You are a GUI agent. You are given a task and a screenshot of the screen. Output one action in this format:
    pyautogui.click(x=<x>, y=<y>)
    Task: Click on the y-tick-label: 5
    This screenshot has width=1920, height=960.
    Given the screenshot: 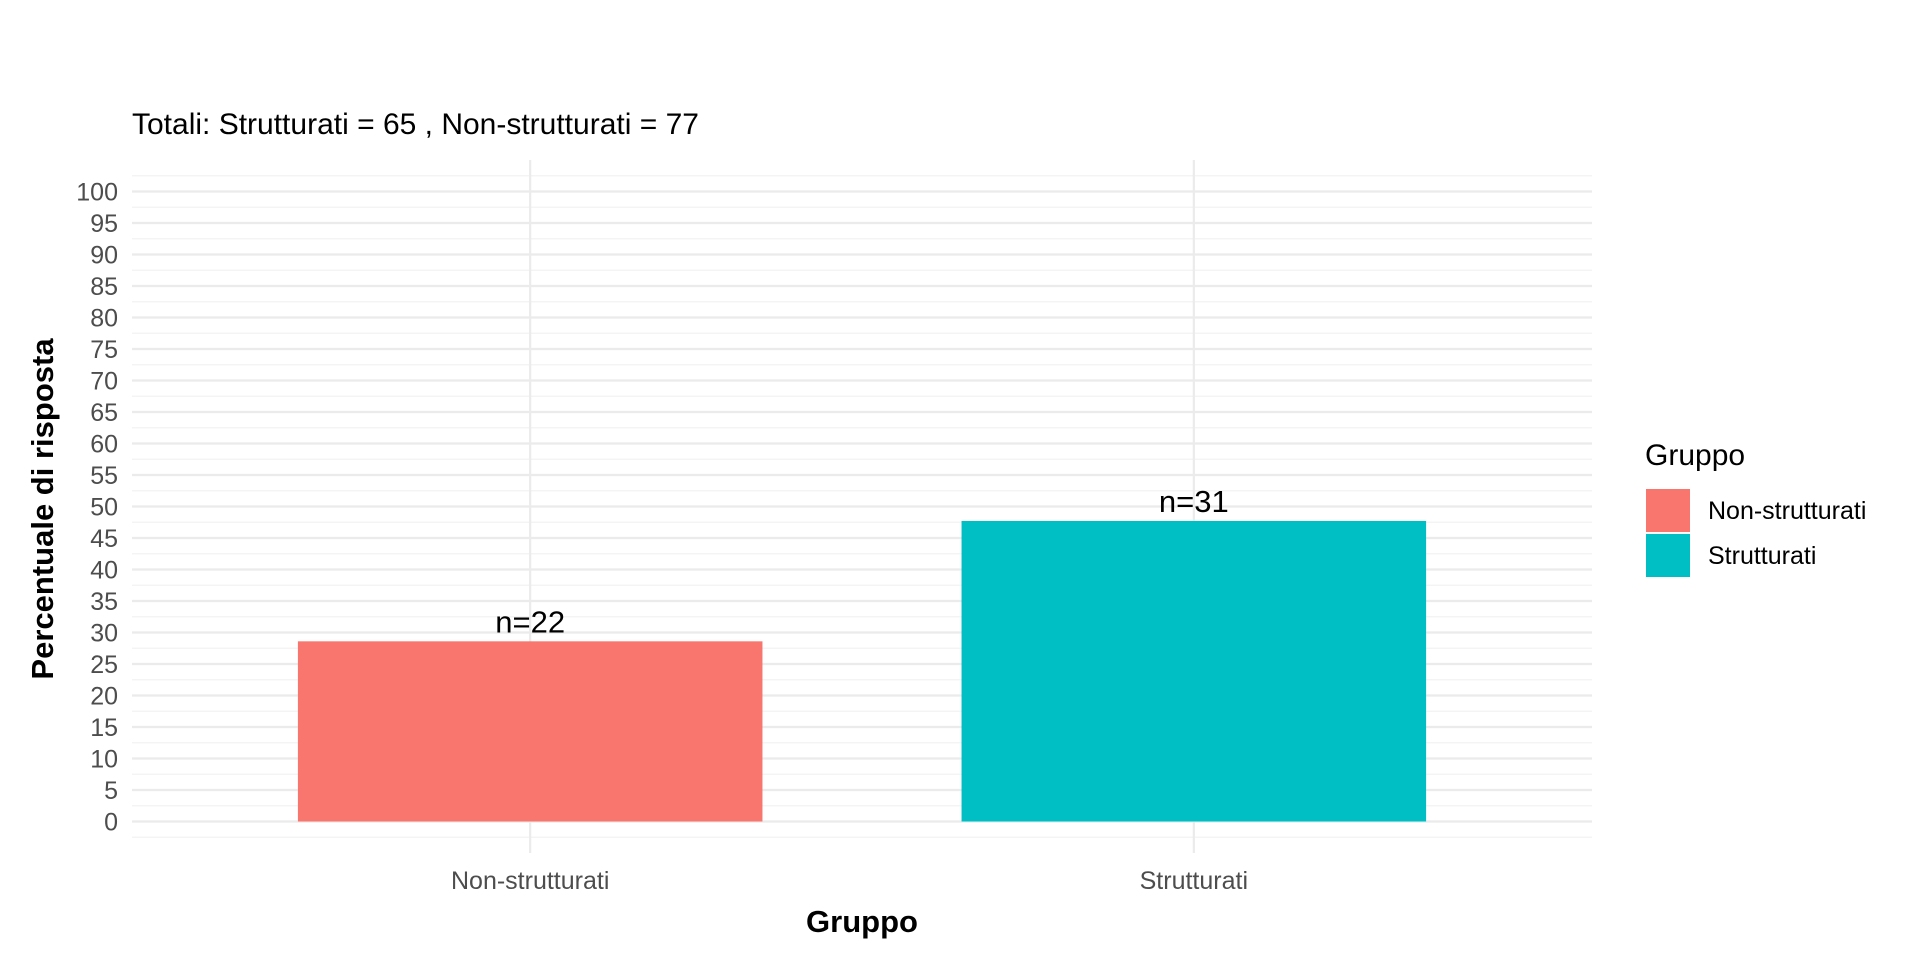 What is the action you would take?
    pyautogui.click(x=111, y=791)
    